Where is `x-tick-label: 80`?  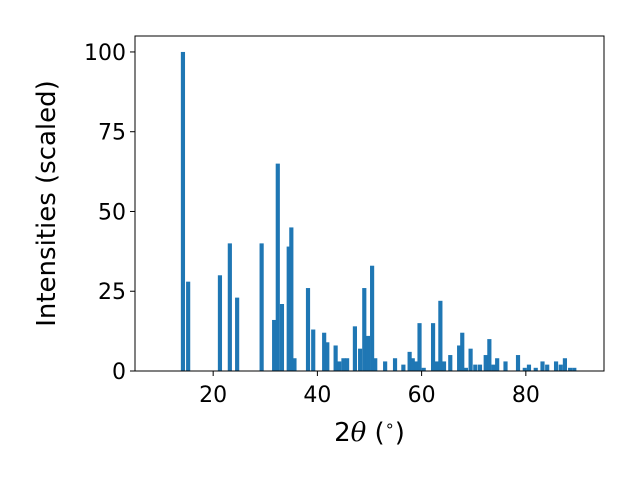 x-tick-label: 80 is located at coordinates (526, 395).